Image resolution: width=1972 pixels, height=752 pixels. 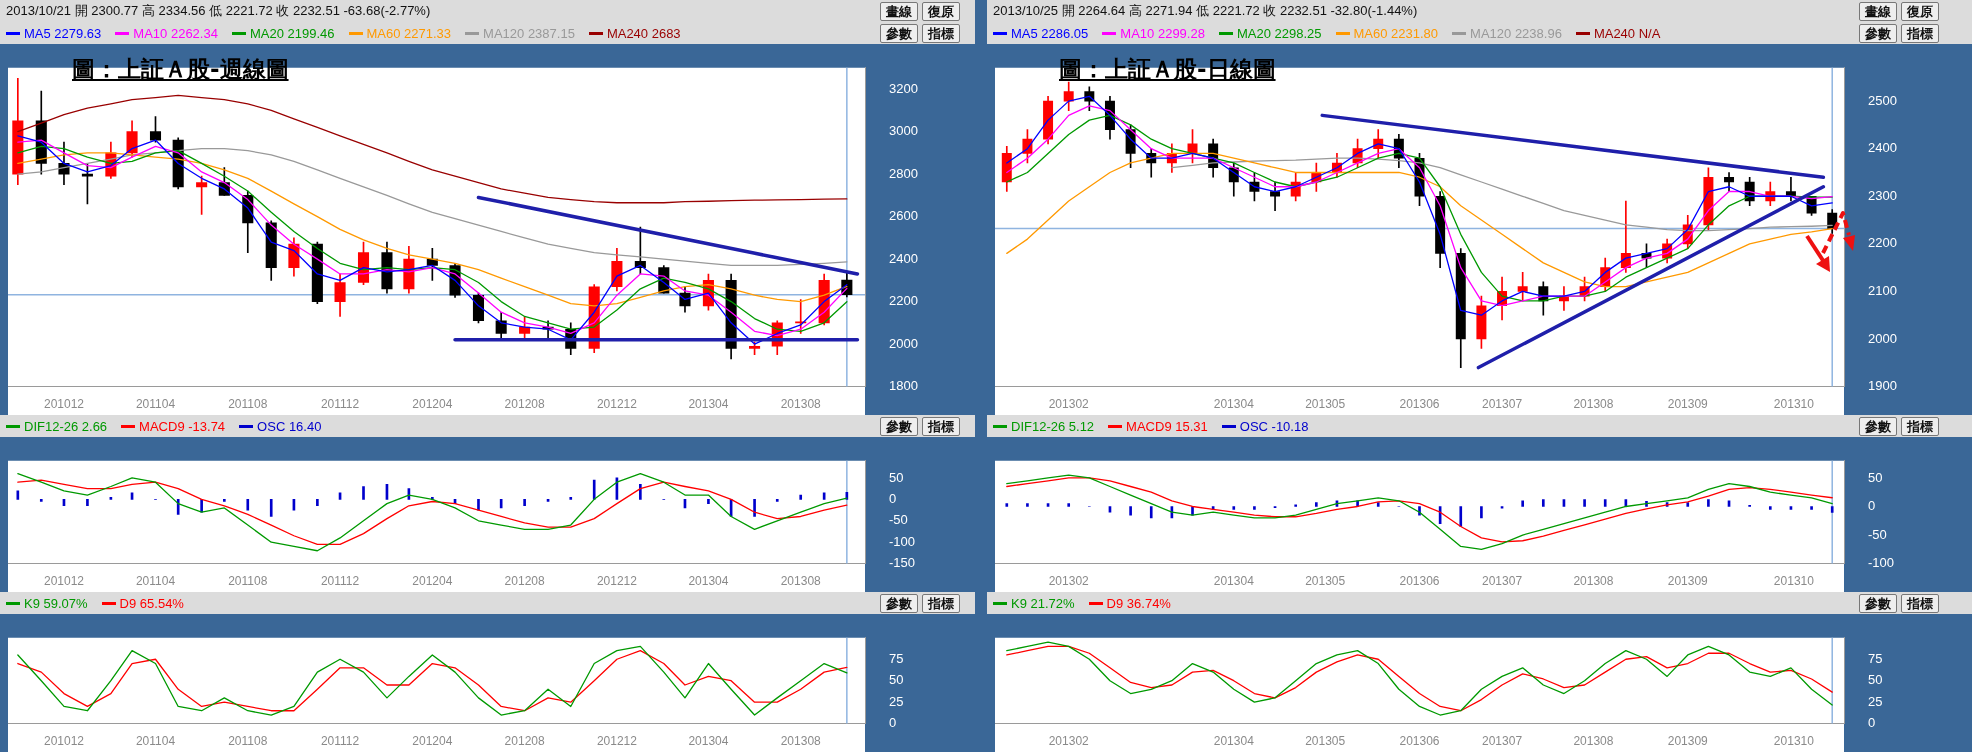 What do you see at coordinates (1875, 680) in the screenshot?
I see `y-tick-label: 50` at bounding box center [1875, 680].